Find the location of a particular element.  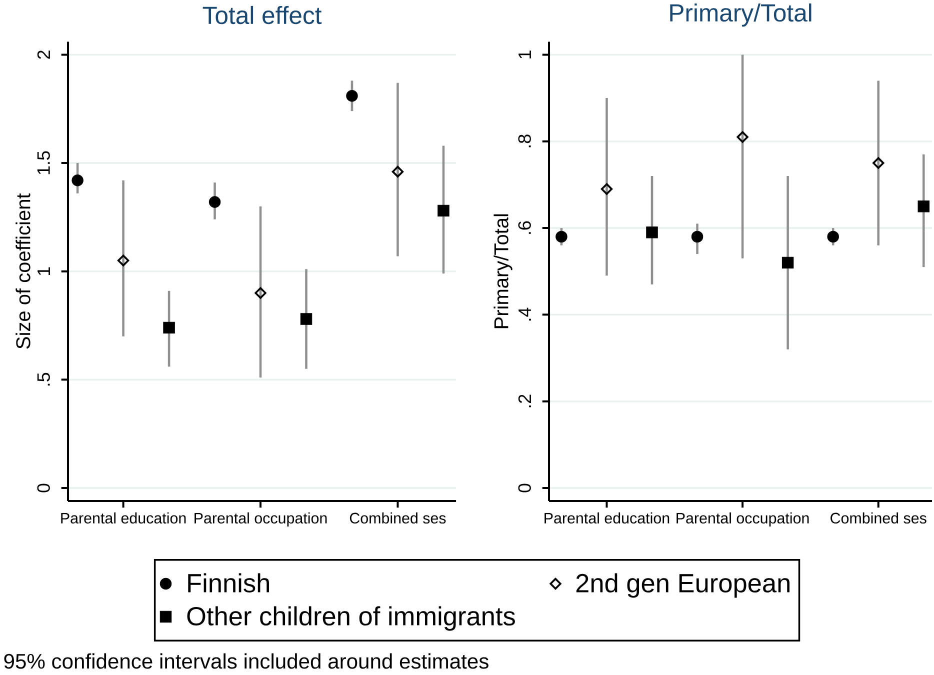

text: 95% confidence intervals included around estimates is located at coordinates (246, 661).